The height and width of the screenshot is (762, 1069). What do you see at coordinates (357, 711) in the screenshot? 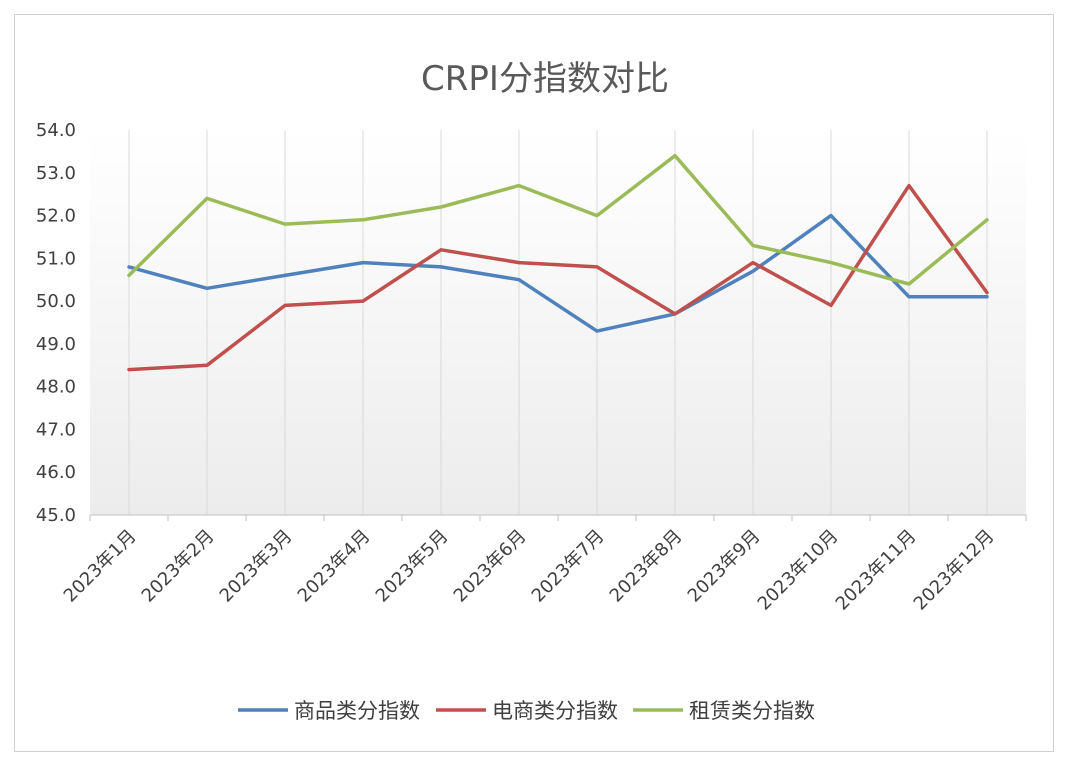
I see `legend-label: 商品类分指数` at bounding box center [357, 711].